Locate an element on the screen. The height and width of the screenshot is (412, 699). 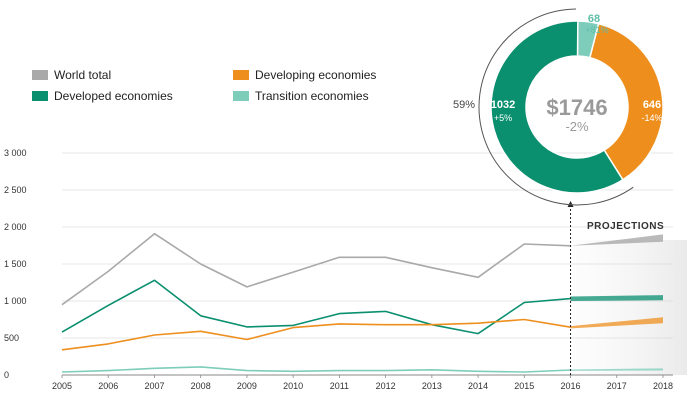
projection-region is located at coordinates (628, 307).